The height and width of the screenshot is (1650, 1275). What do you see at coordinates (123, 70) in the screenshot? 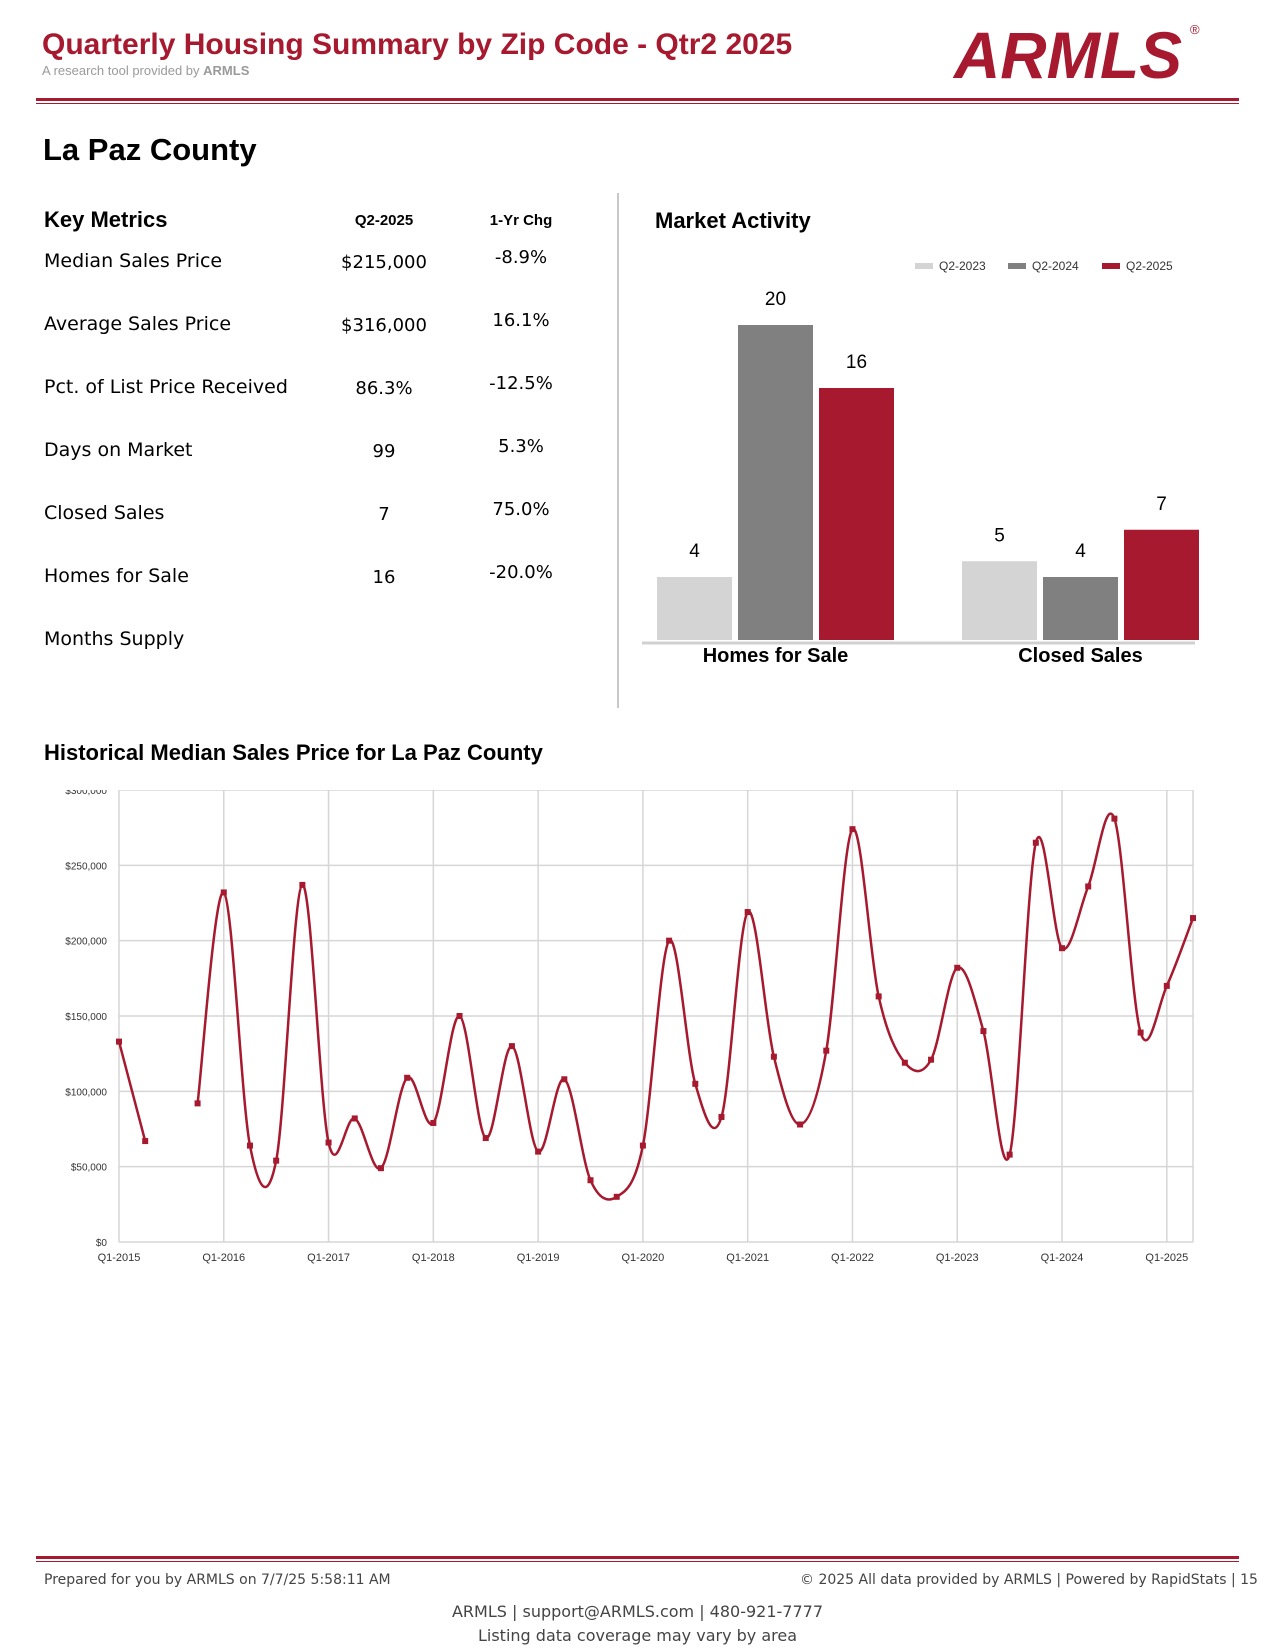
I see `subtitle-text: A research tool provided by` at bounding box center [123, 70].